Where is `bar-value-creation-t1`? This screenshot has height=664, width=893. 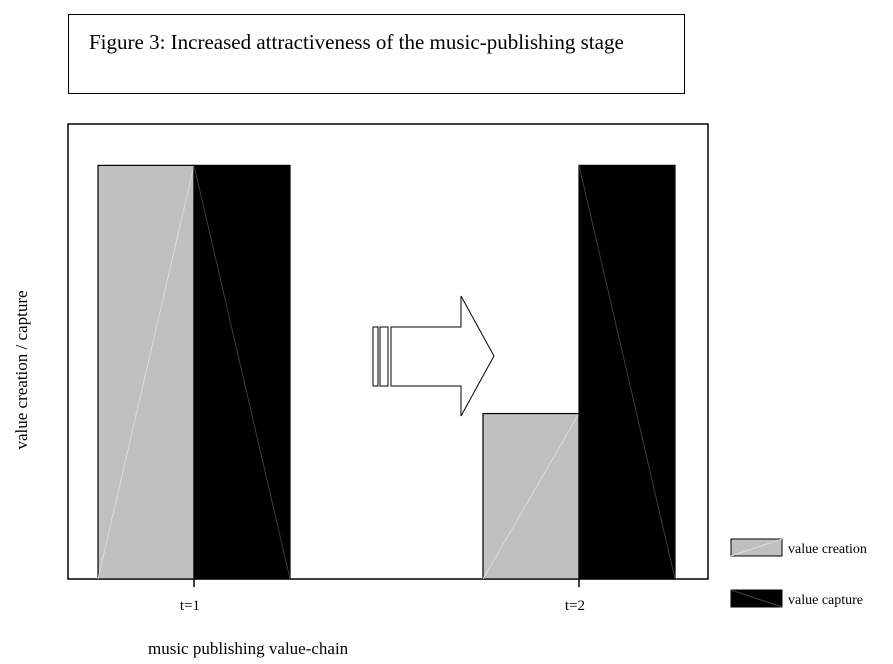 bar-value-creation-t1 is located at coordinates (146, 372).